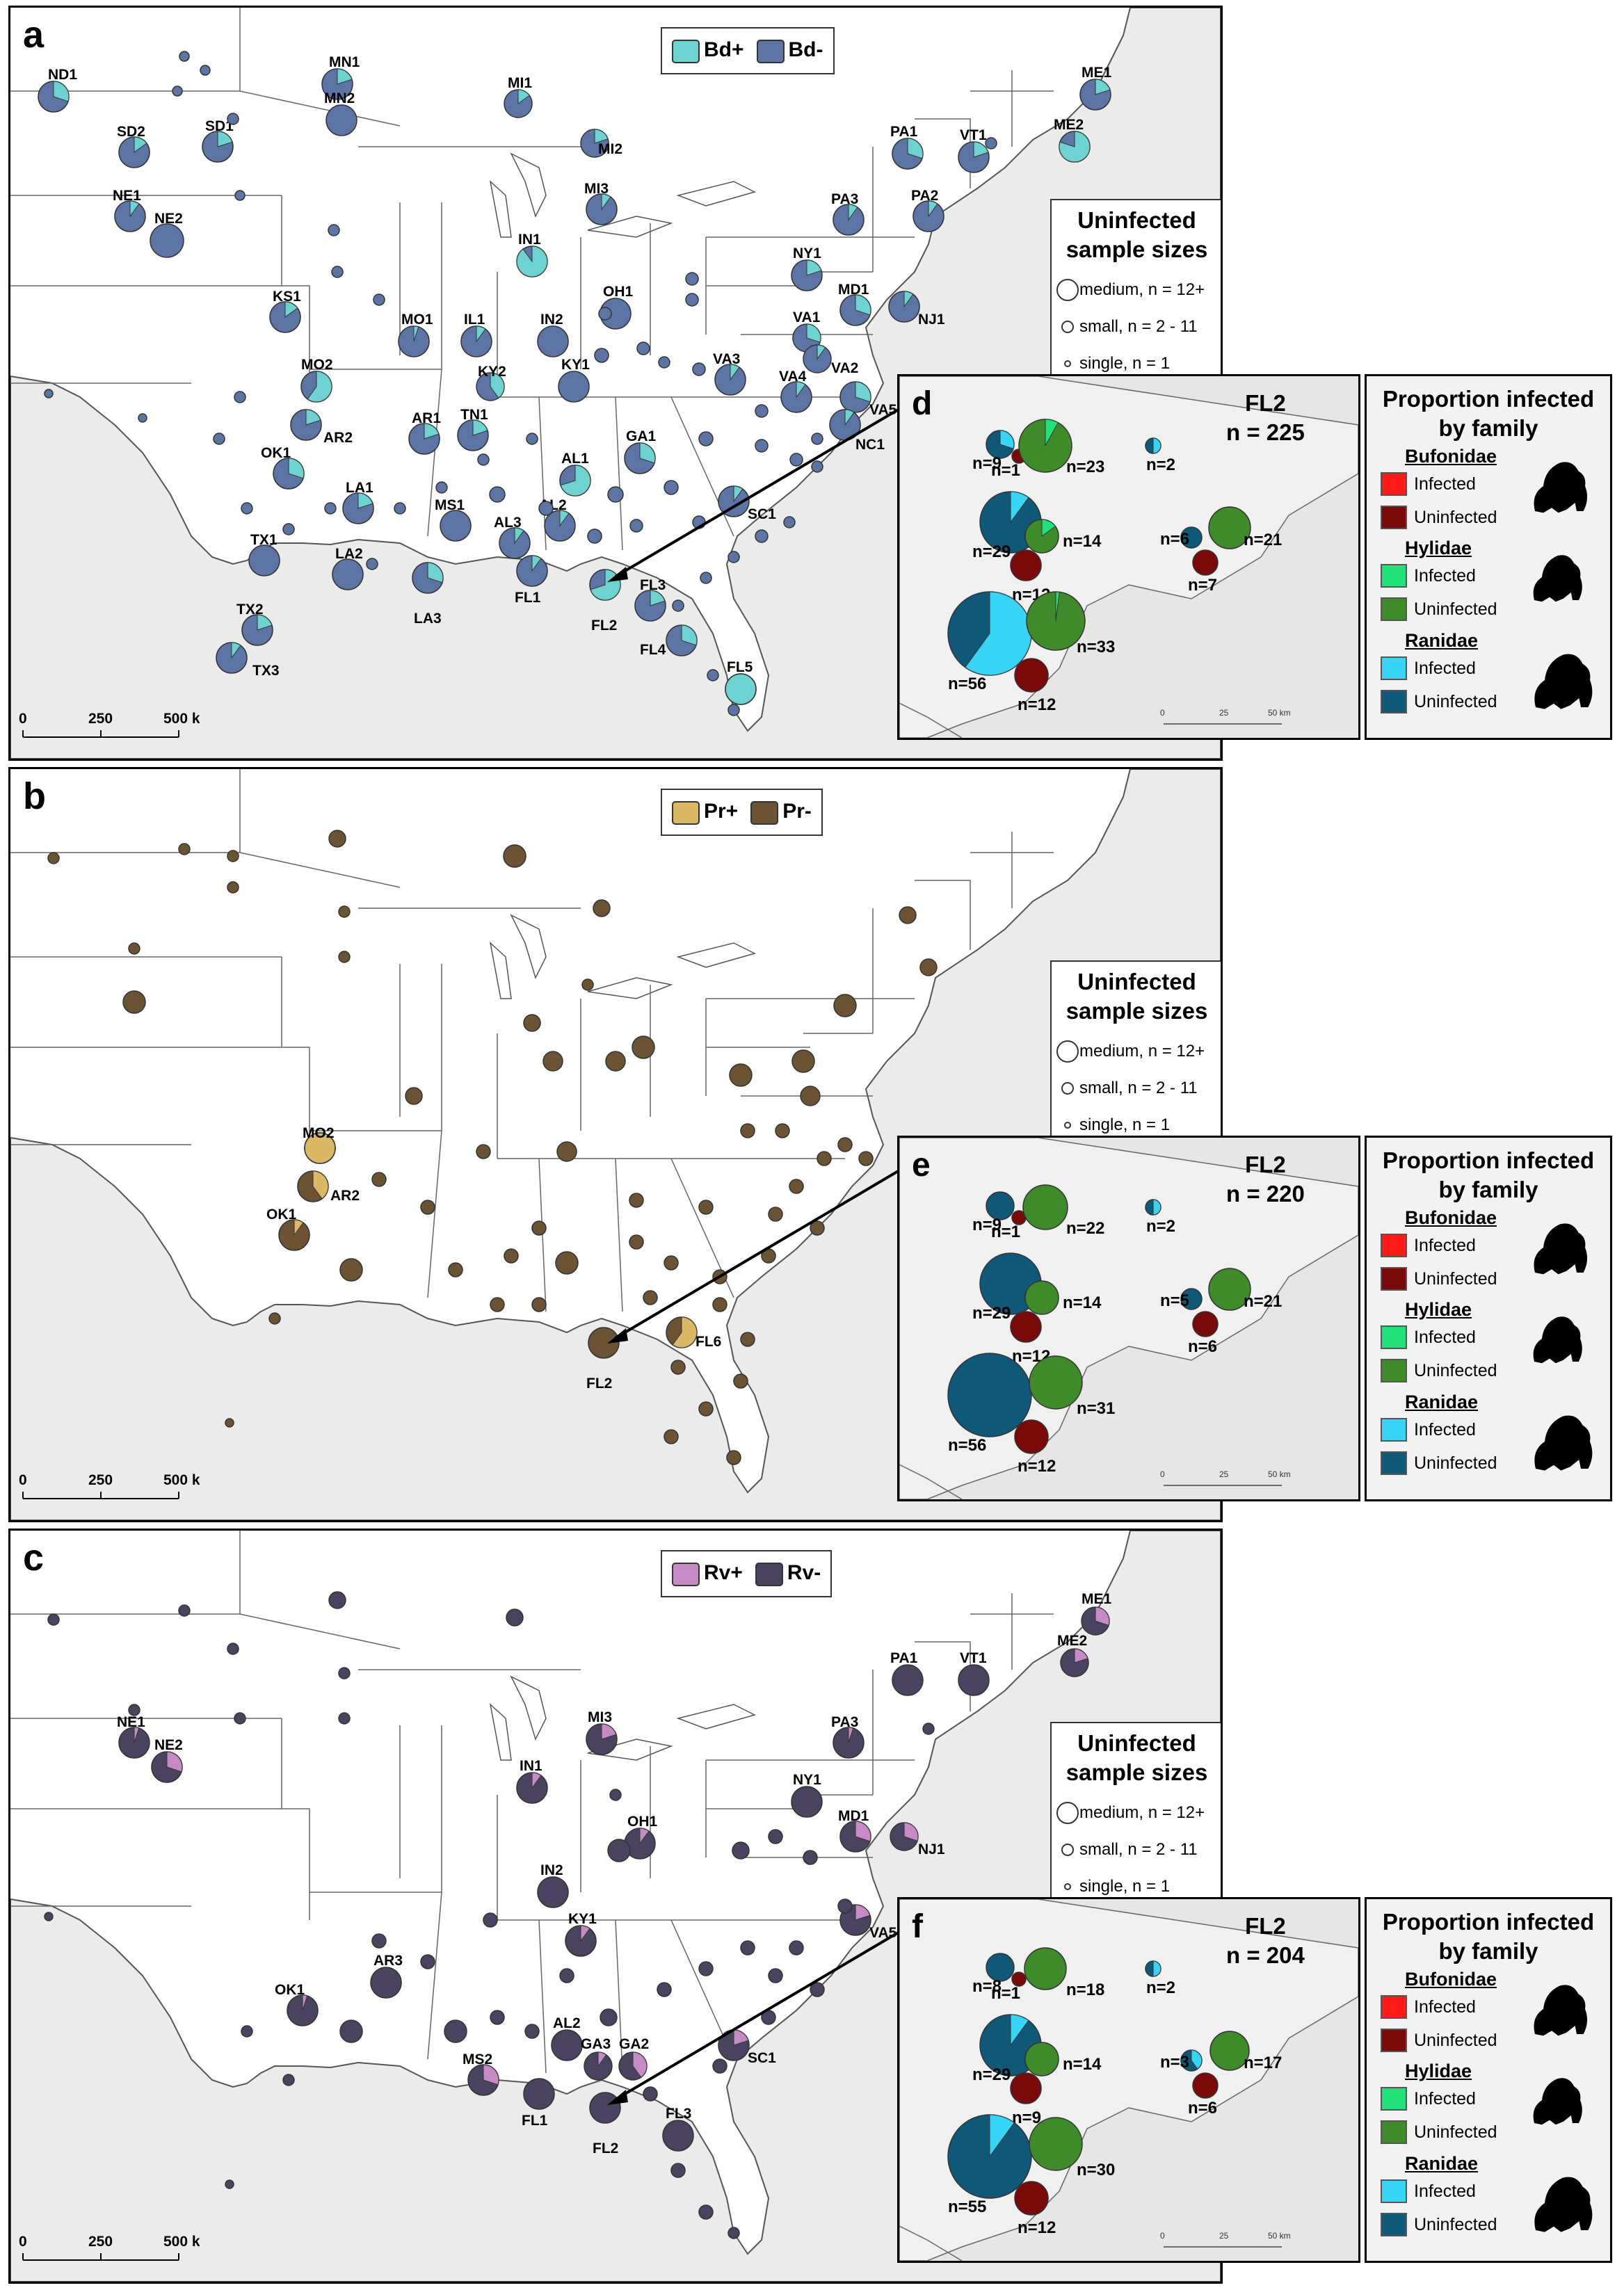  Describe the element at coordinates (1037, 1467) in the screenshot. I see `inset-count-label: n=12` at that location.